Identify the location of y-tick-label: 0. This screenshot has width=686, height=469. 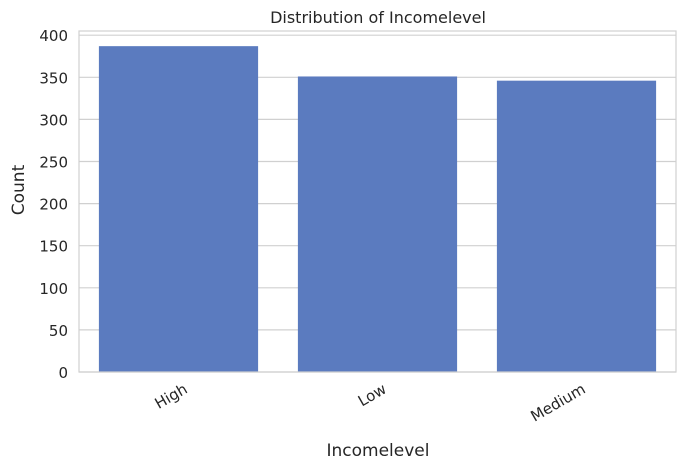
(63, 373).